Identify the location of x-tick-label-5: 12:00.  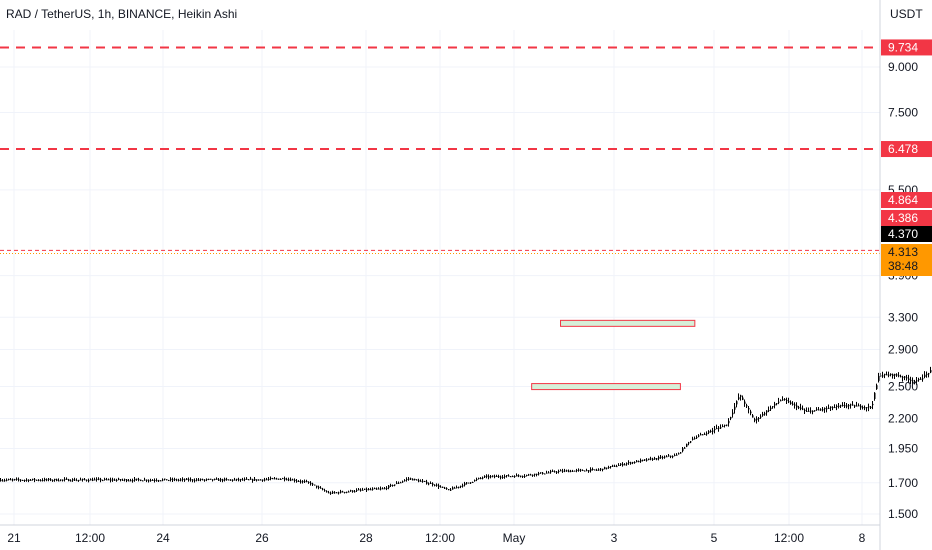
(440, 538).